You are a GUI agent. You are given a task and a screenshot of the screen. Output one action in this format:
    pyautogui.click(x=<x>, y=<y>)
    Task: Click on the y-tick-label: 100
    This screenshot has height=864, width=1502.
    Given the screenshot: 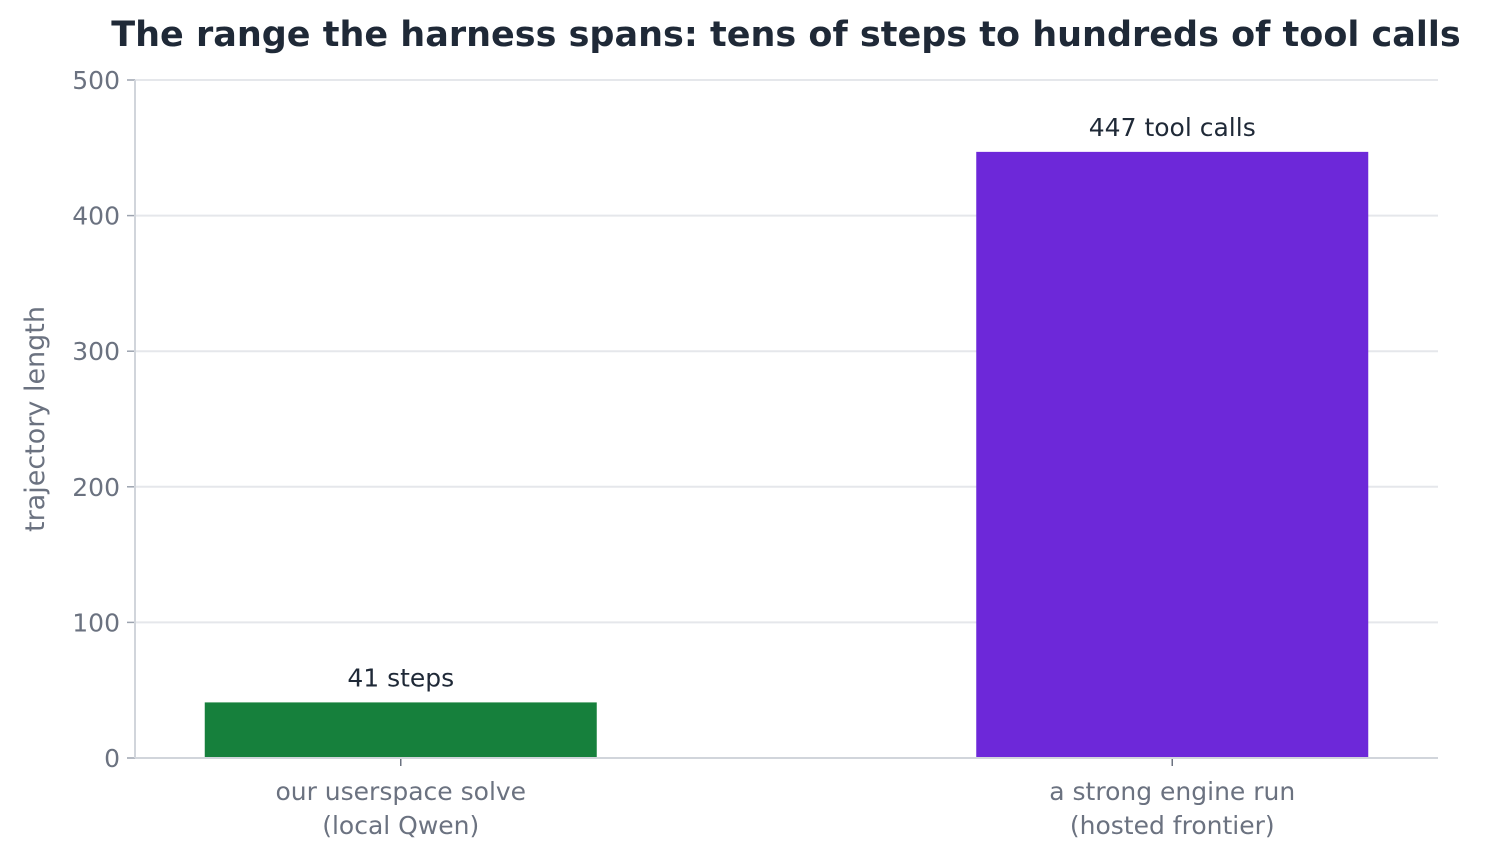 What is the action you would take?
    pyautogui.click(x=96, y=622)
    